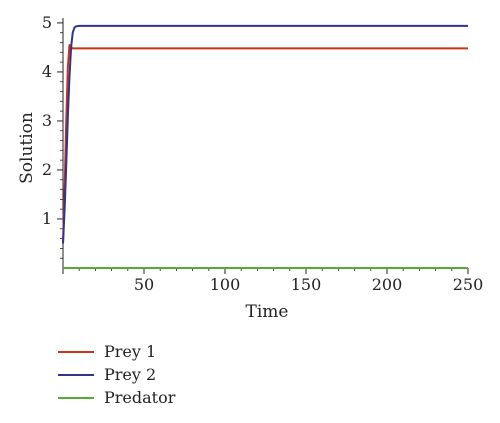 The image size is (500, 423). I want to click on y-axis-label: Solution, so click(27, 148).